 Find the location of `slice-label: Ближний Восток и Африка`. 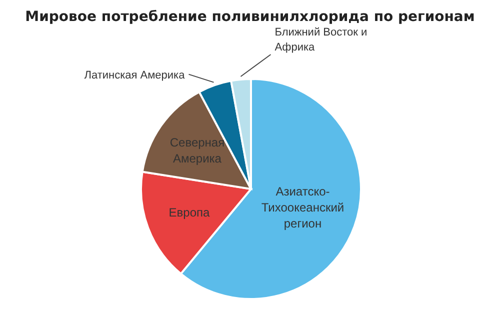

slice-label: Ближний Восток и Африка is located at coordinates (321, 40).